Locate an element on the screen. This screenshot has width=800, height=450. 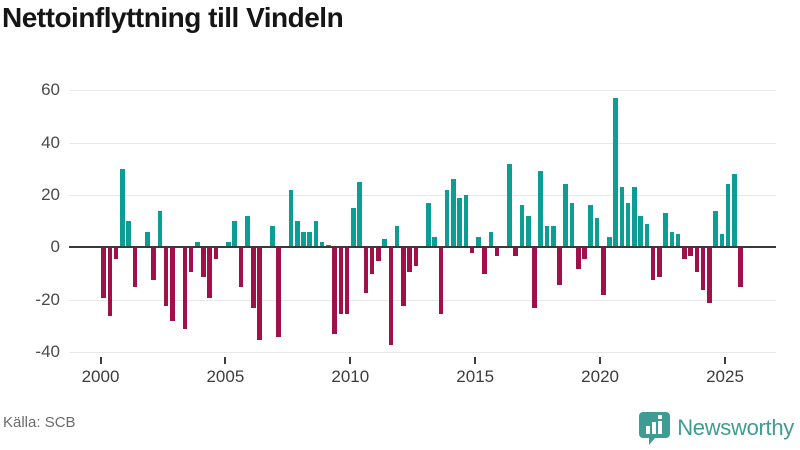
bar-2003-q4 is located at coordinates (197, 244).